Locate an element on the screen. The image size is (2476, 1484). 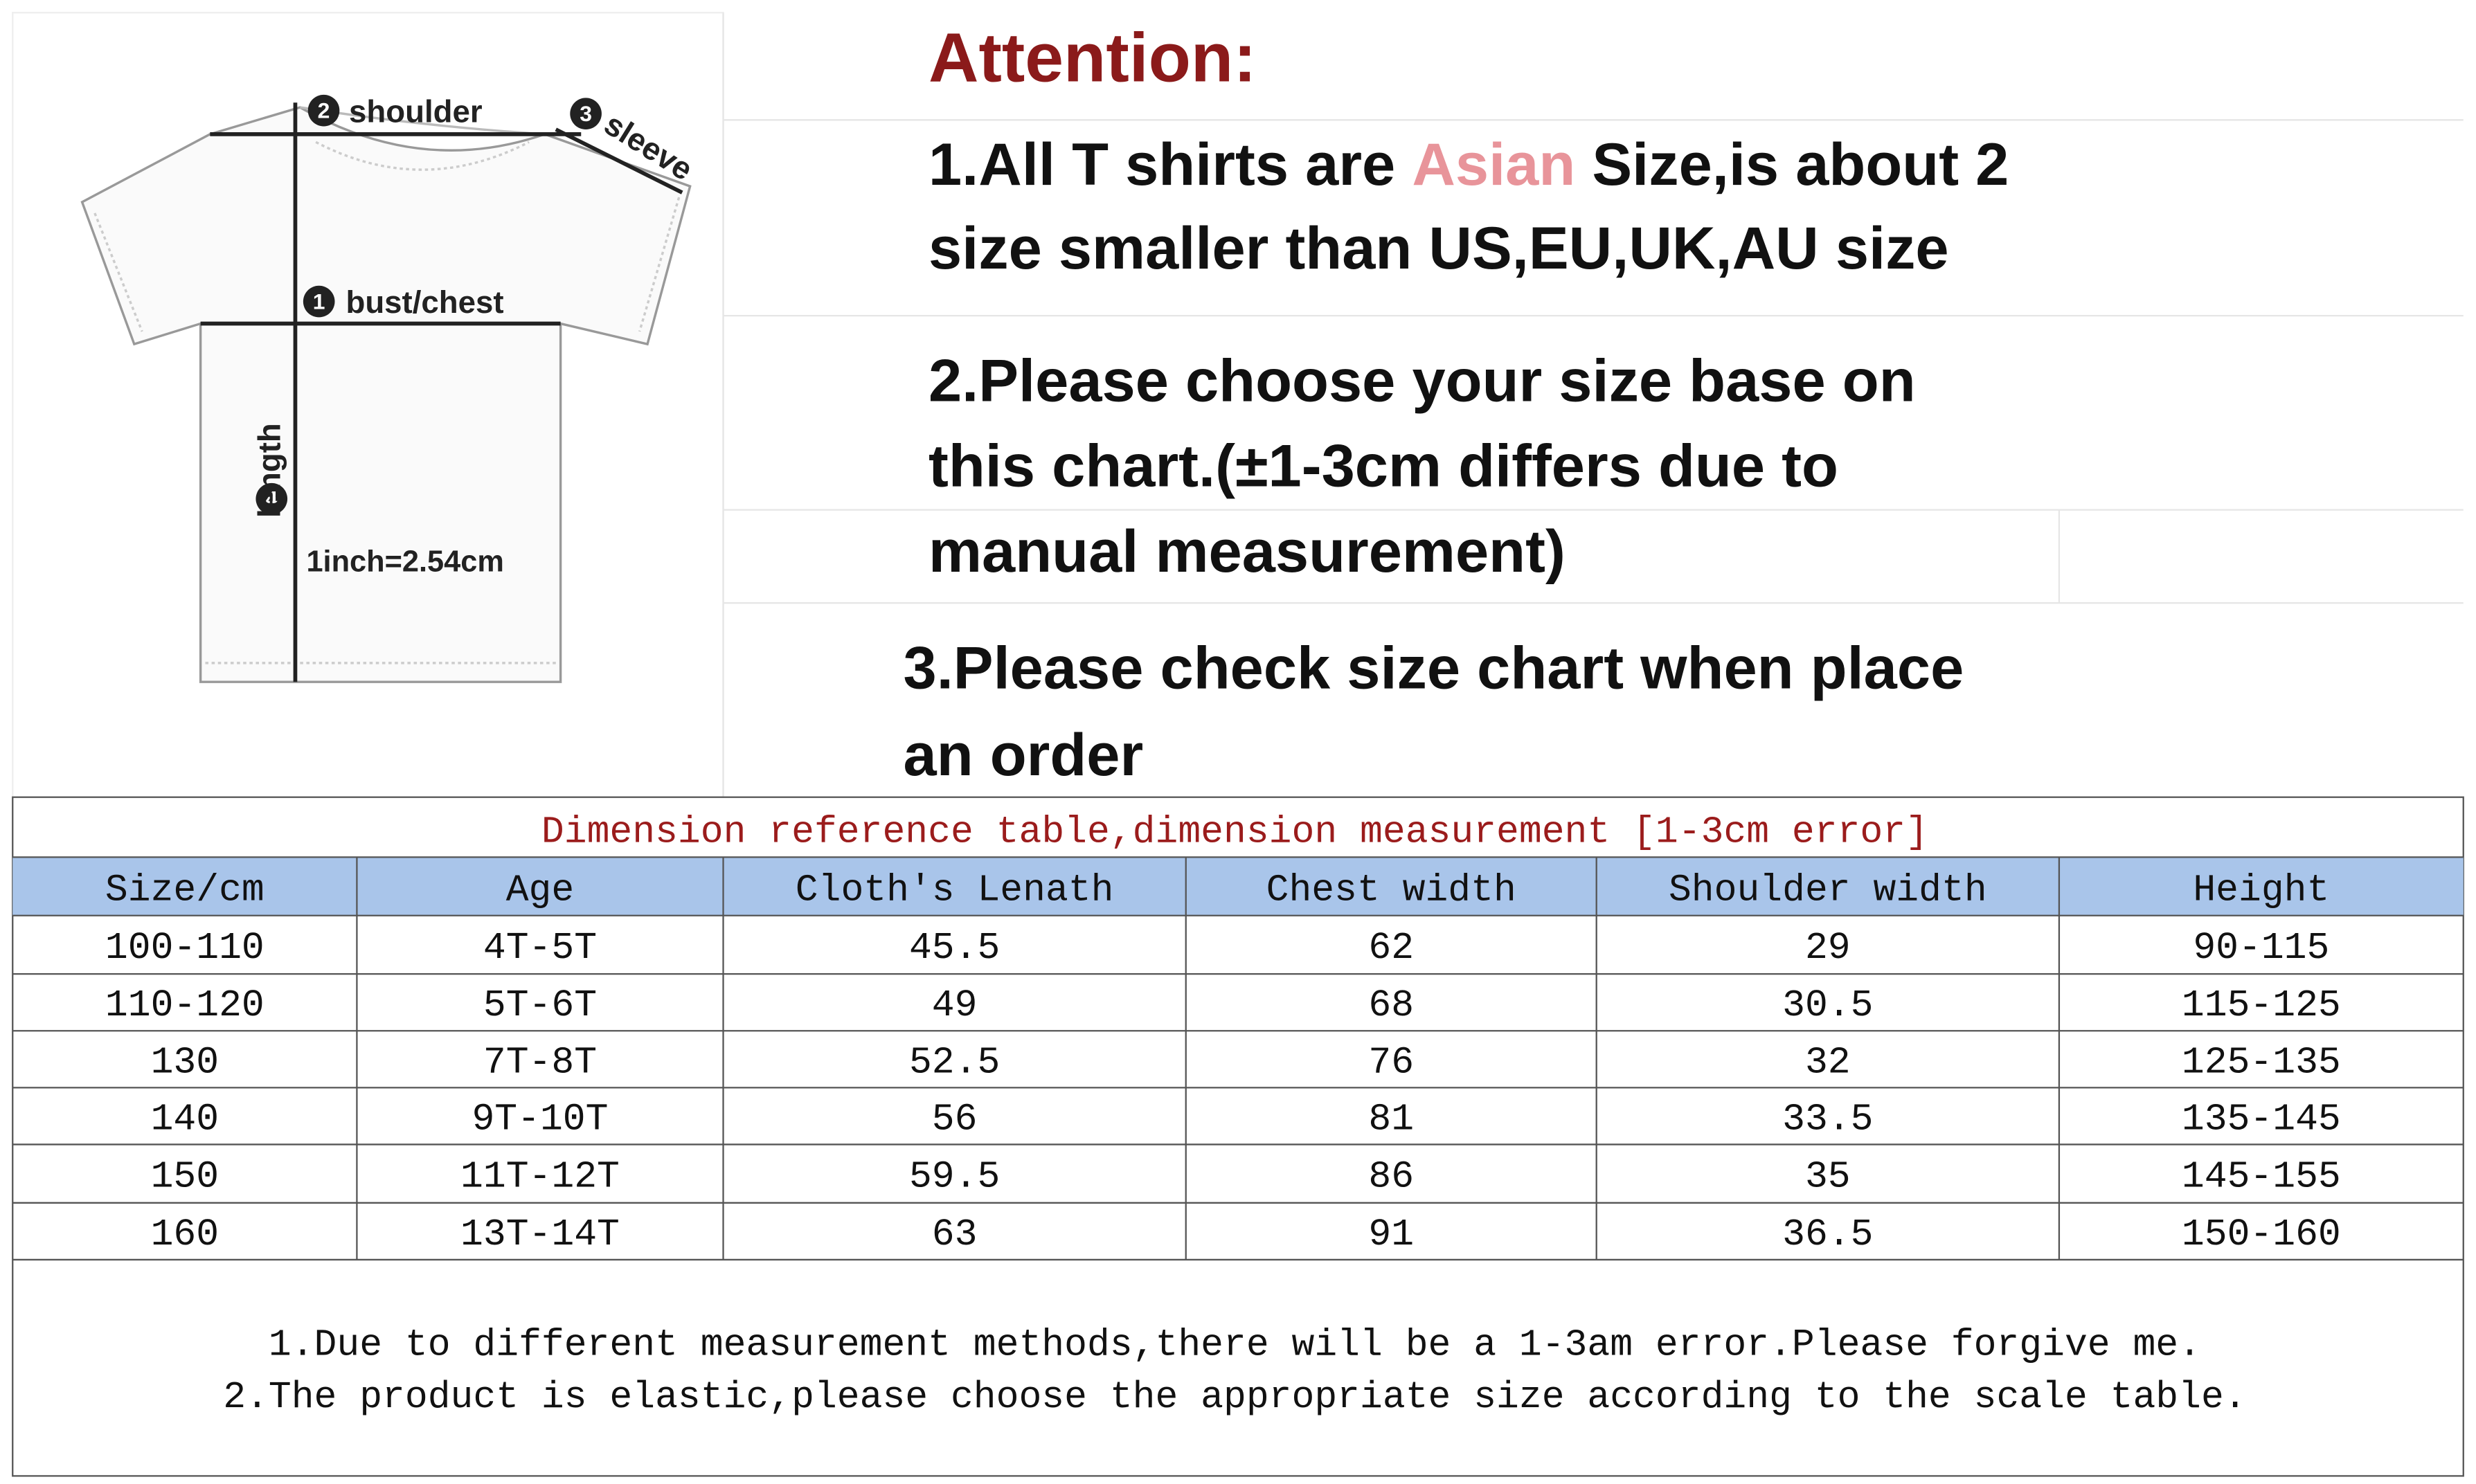
note-line: 2.Please choose your size base on is located at coordinates (1422, 380).